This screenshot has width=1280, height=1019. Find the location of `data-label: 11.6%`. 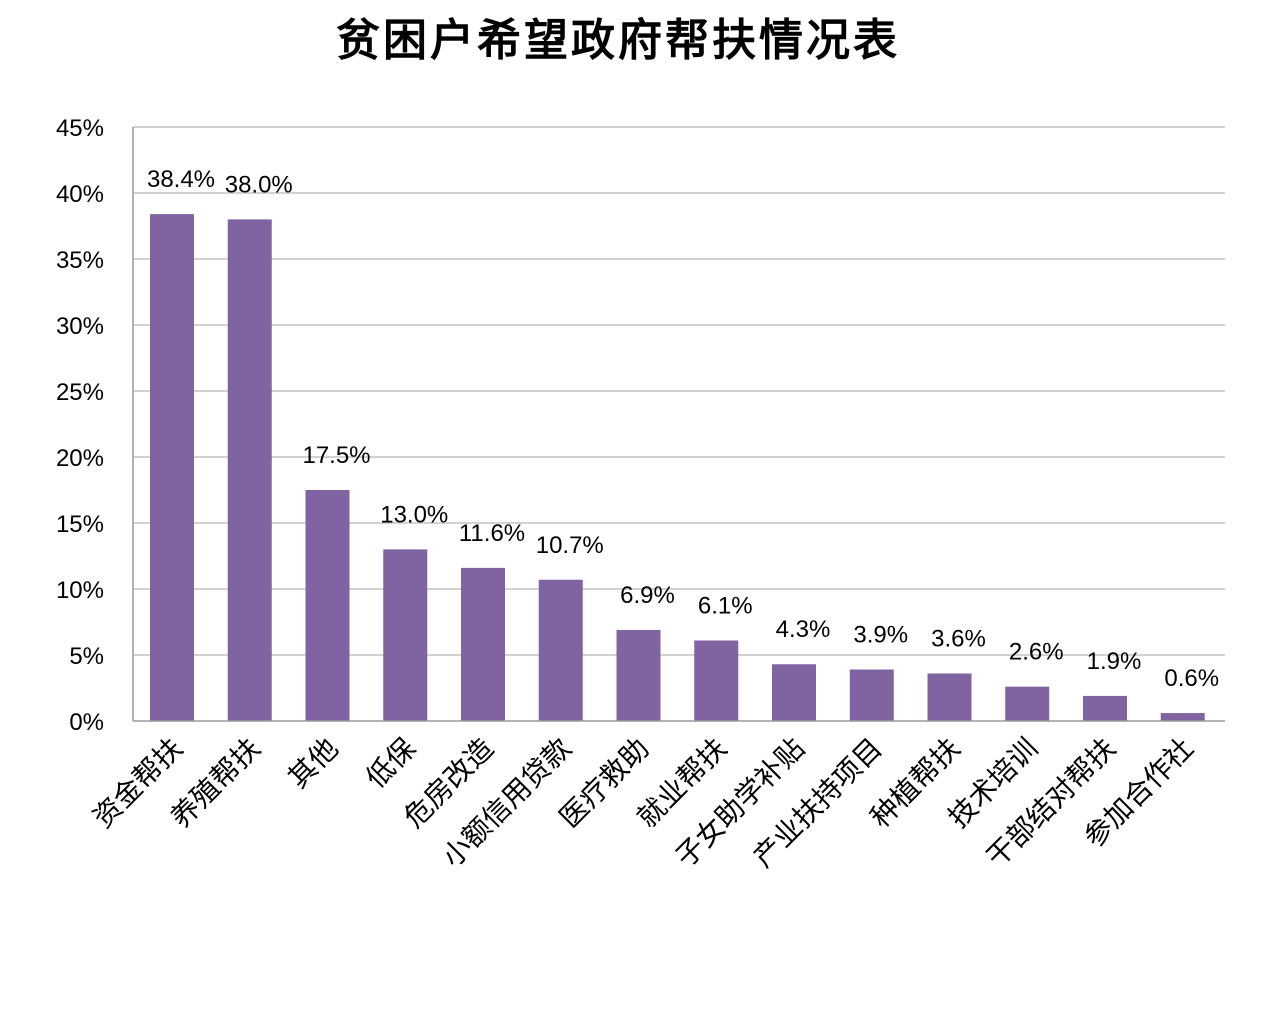

data-label: 11.6% is located at coordinates (492, 533).